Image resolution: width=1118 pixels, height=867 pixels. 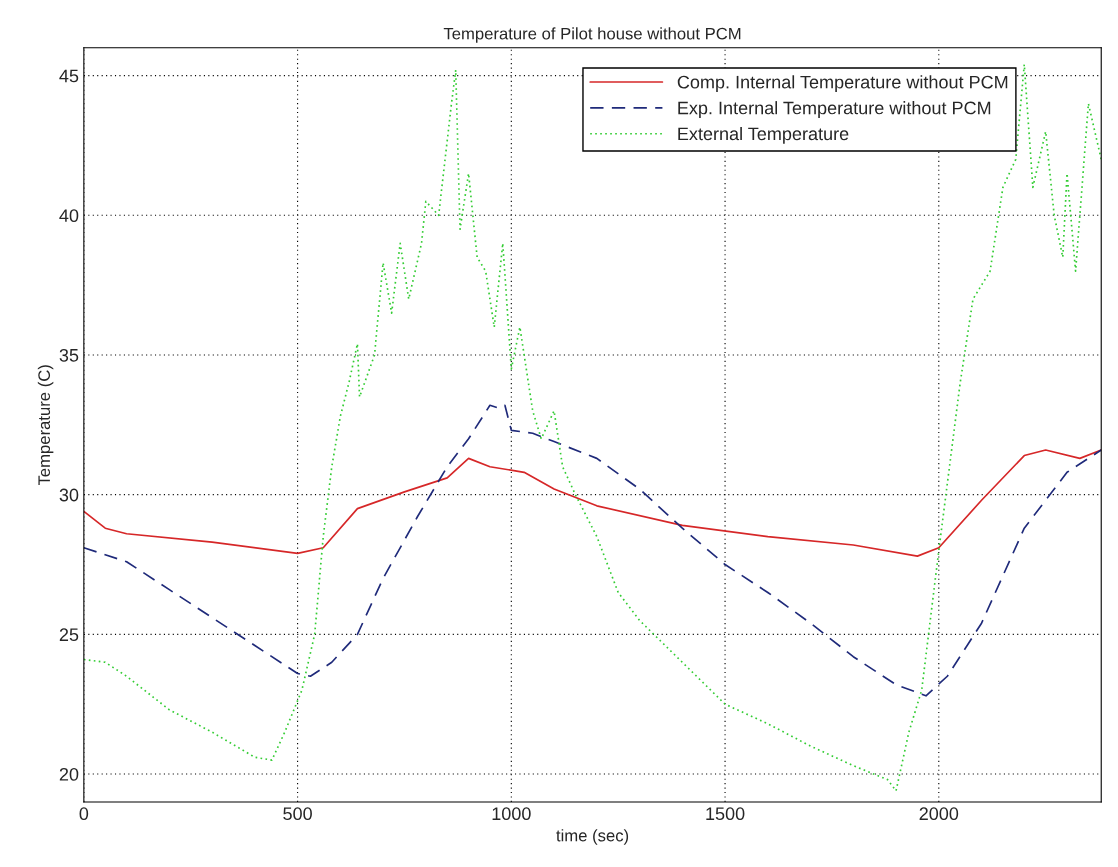 I want to click on y-tick-label: 35, so click(x=69, y=355).